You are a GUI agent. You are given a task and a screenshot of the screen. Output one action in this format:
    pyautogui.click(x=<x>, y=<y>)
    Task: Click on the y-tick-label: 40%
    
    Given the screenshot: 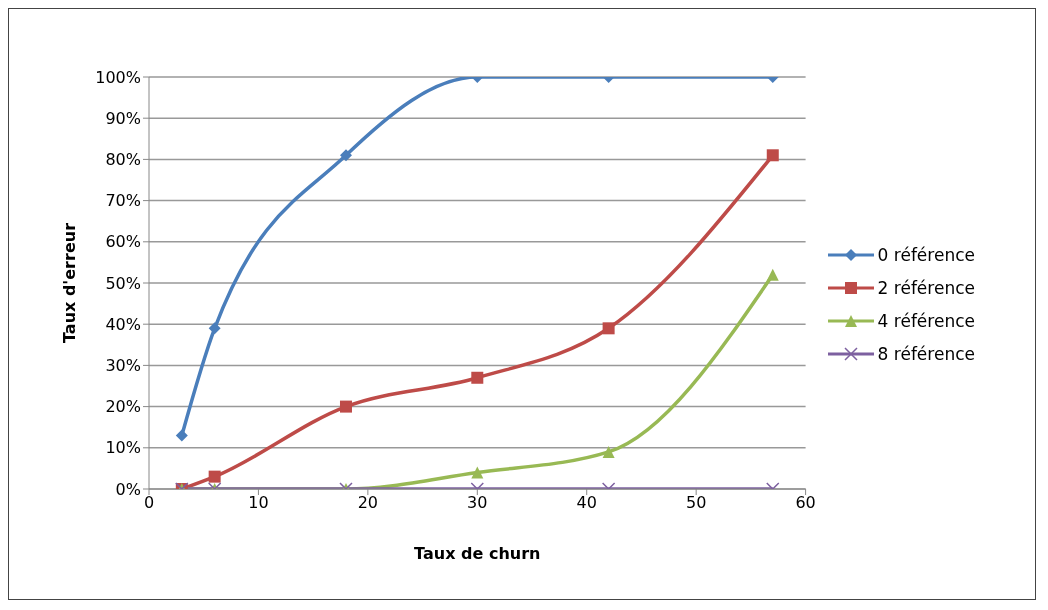 What is the action you would take?
    pyautogui.click(x=123, y=324)
    